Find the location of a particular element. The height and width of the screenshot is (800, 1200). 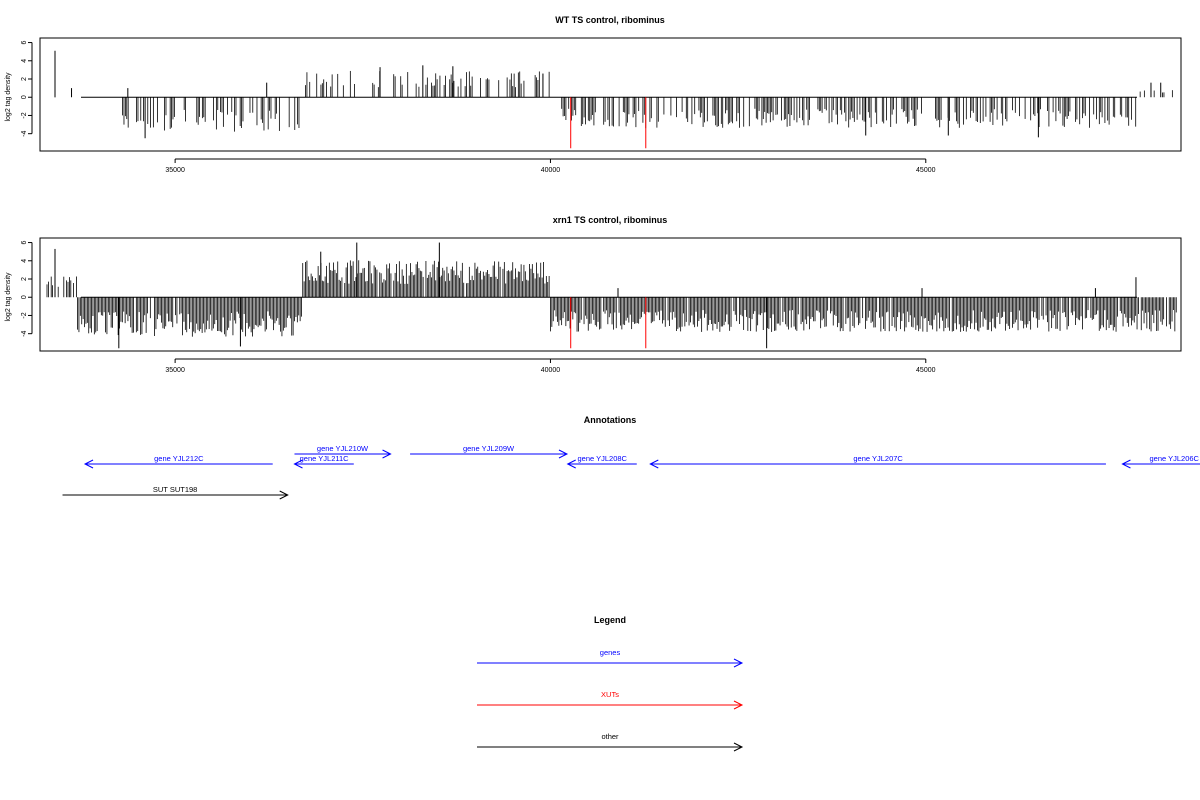

feature-label: gene YJL208C is located at coordinates (602, 458).